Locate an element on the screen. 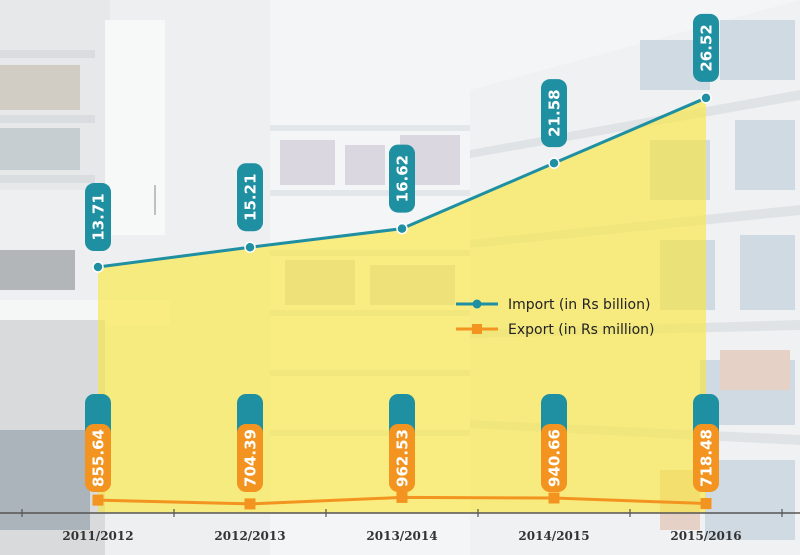 This screenshot has width=800, height=555. export-data-label-text: 855.64 is located at coordinates (99, 458).